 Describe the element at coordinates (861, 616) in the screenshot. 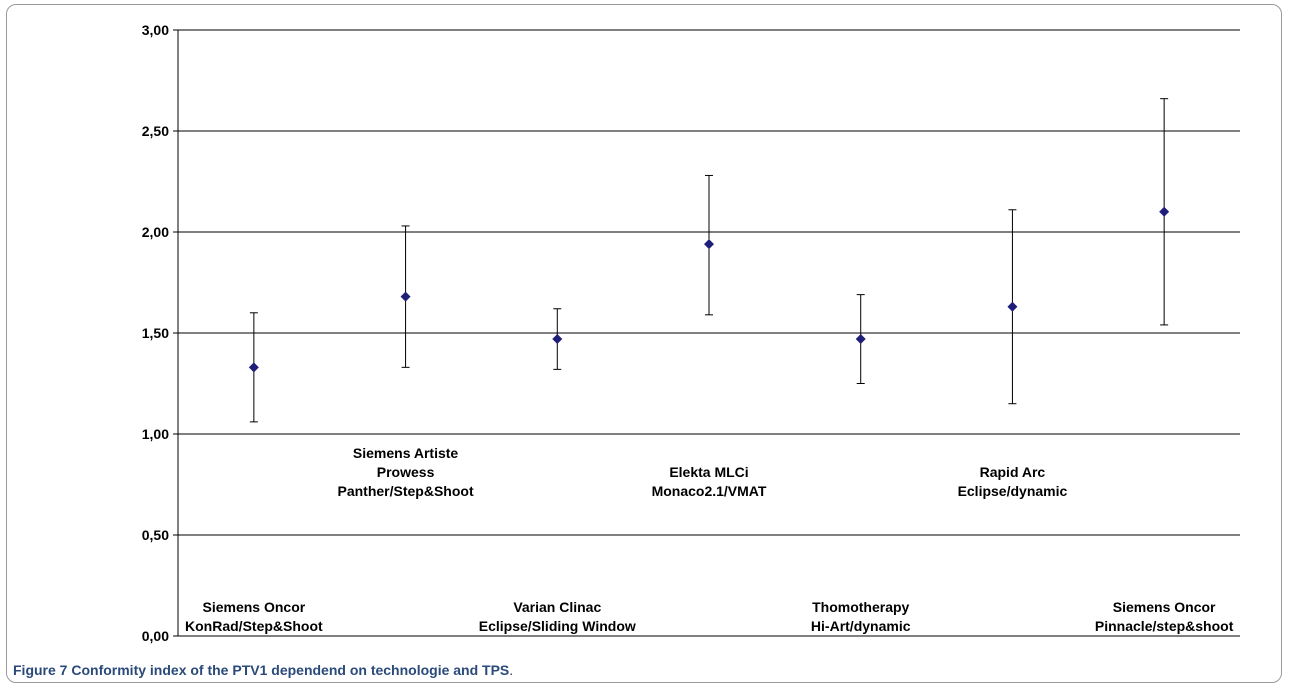

I see `x-category-label: Thomotherapy Hi-Art/dynamic` at that location.